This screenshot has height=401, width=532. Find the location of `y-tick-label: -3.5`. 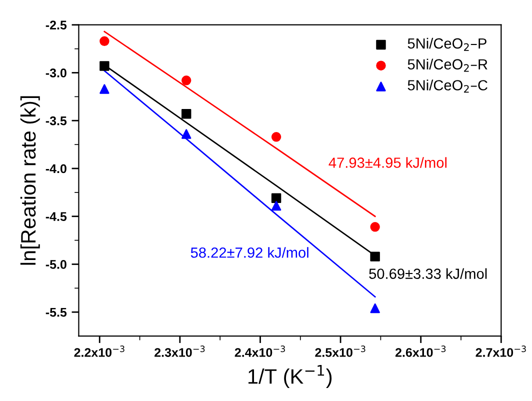

y-tick-label: -3.5 is located at coordinates (56, 121).